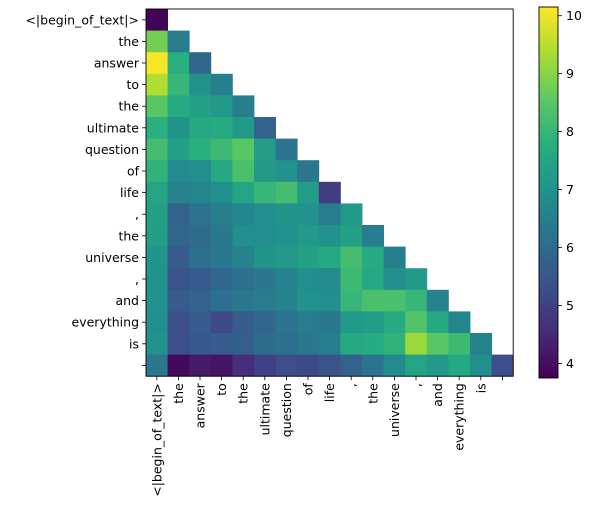 Image resolution: width=596 pixels, height=525 pixels. Describe the element at coordinates (437, 344) in the screenshot. I see `heatmap-cell-r15-c13` at that location.